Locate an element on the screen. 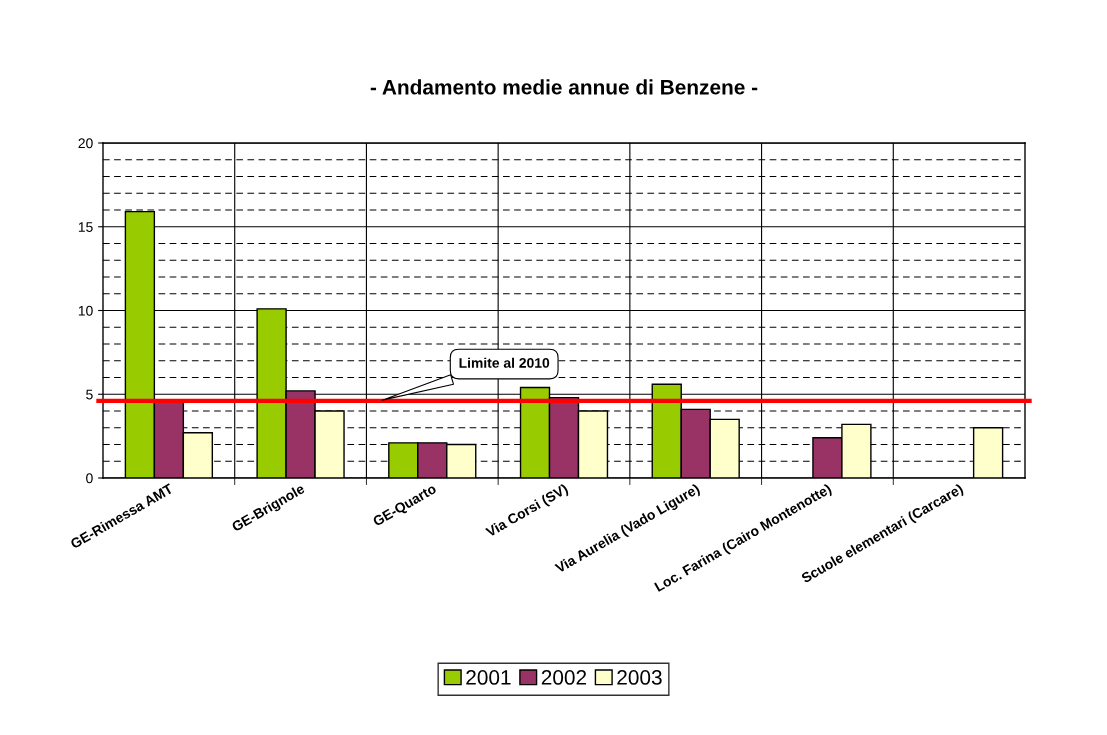 Image resolution: width=1107 pixels, height=735 pixels. y-tick-label: 5 is located at coordinates (89, 394).